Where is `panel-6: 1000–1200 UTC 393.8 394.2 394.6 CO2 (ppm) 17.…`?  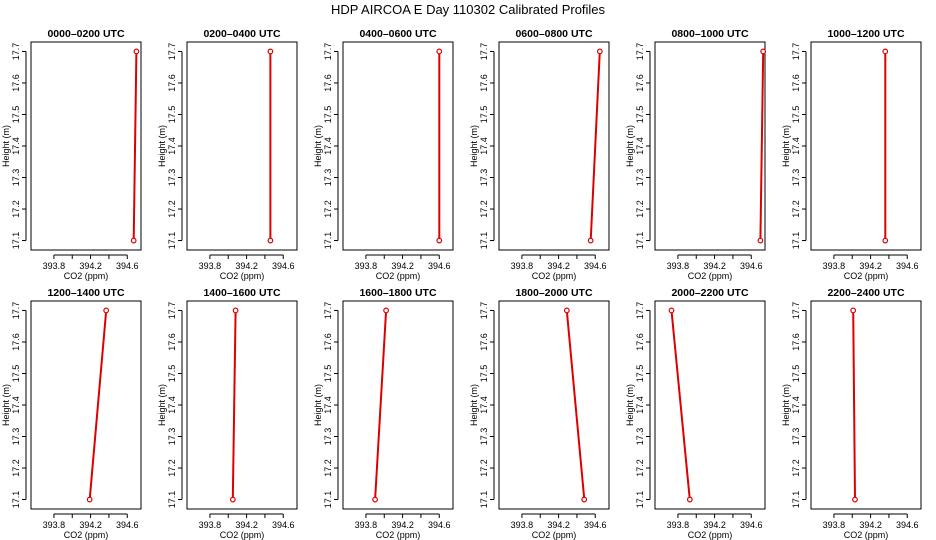 panel-6: 1000–1200 UTC 393.8 394.2 394.6 CO2 (ppm) 17.… is located at coordinates (851, 154).